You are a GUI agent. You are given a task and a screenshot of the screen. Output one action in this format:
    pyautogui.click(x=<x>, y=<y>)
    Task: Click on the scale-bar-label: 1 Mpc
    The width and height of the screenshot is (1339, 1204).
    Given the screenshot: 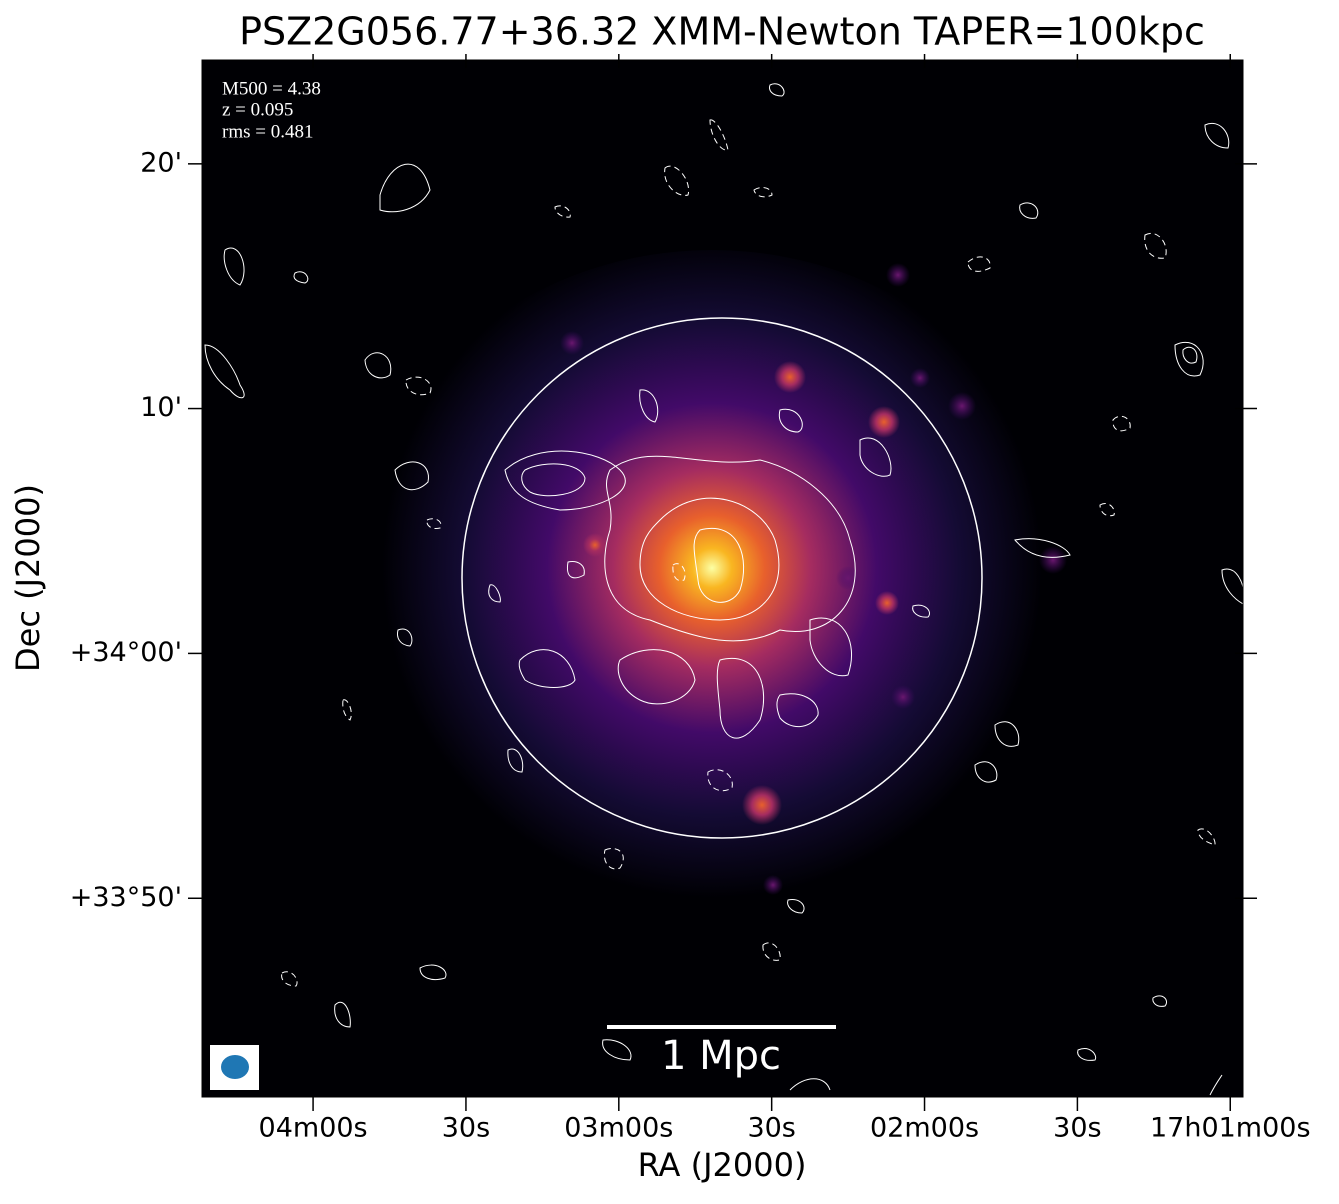 What is the action you would take?
    pyautogui.click(x=721, y=1056)
    